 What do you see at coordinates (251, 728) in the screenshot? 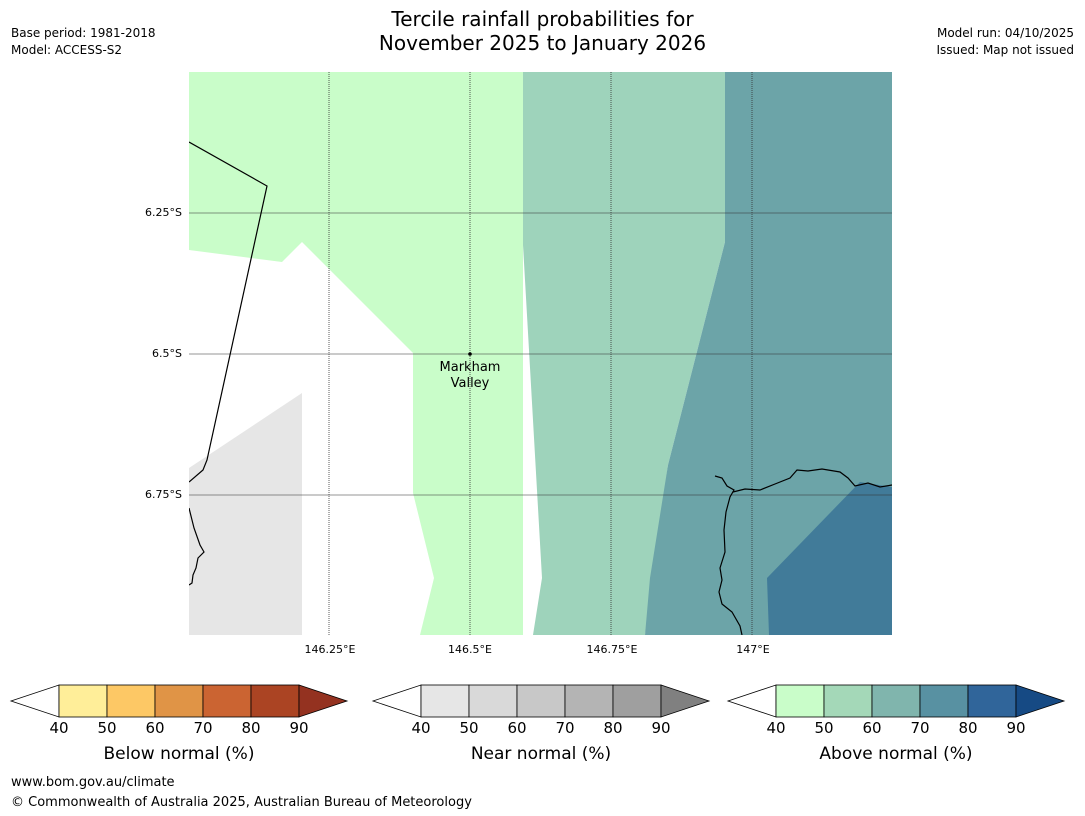
I see `colorbar-below-tick: 80` at bounding box center [251, 728].